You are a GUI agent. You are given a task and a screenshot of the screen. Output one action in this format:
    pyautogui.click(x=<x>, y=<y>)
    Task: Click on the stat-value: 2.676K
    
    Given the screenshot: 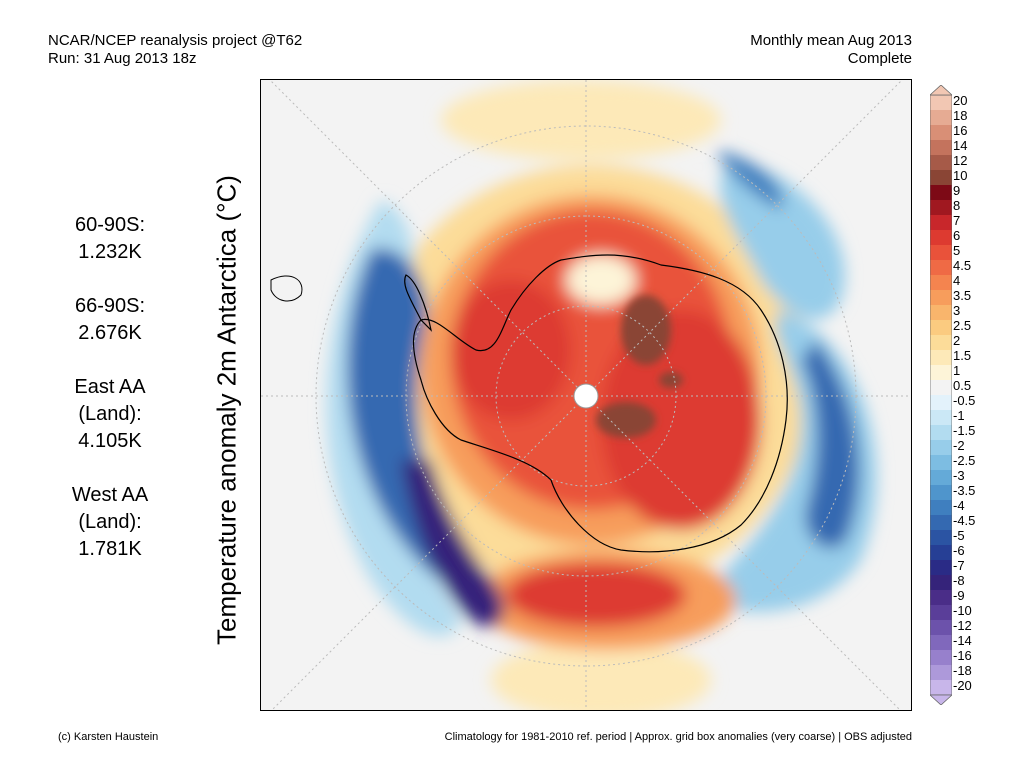 What is the action you would take?
    pyautogui.click(x=110, y=333)
    